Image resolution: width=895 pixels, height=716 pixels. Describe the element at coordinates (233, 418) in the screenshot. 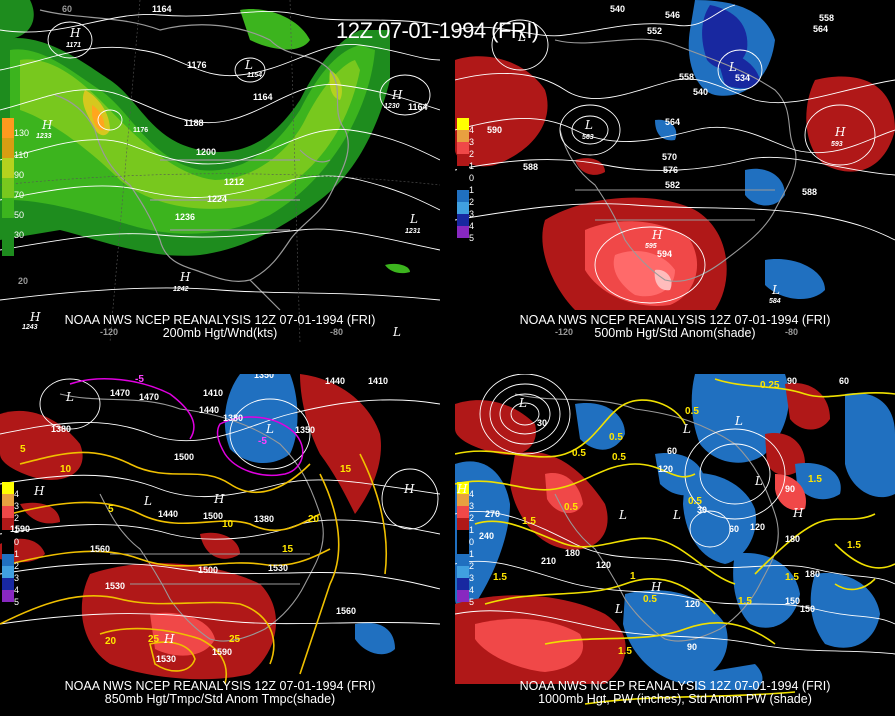

I see `contour-label: 1380` at that location.